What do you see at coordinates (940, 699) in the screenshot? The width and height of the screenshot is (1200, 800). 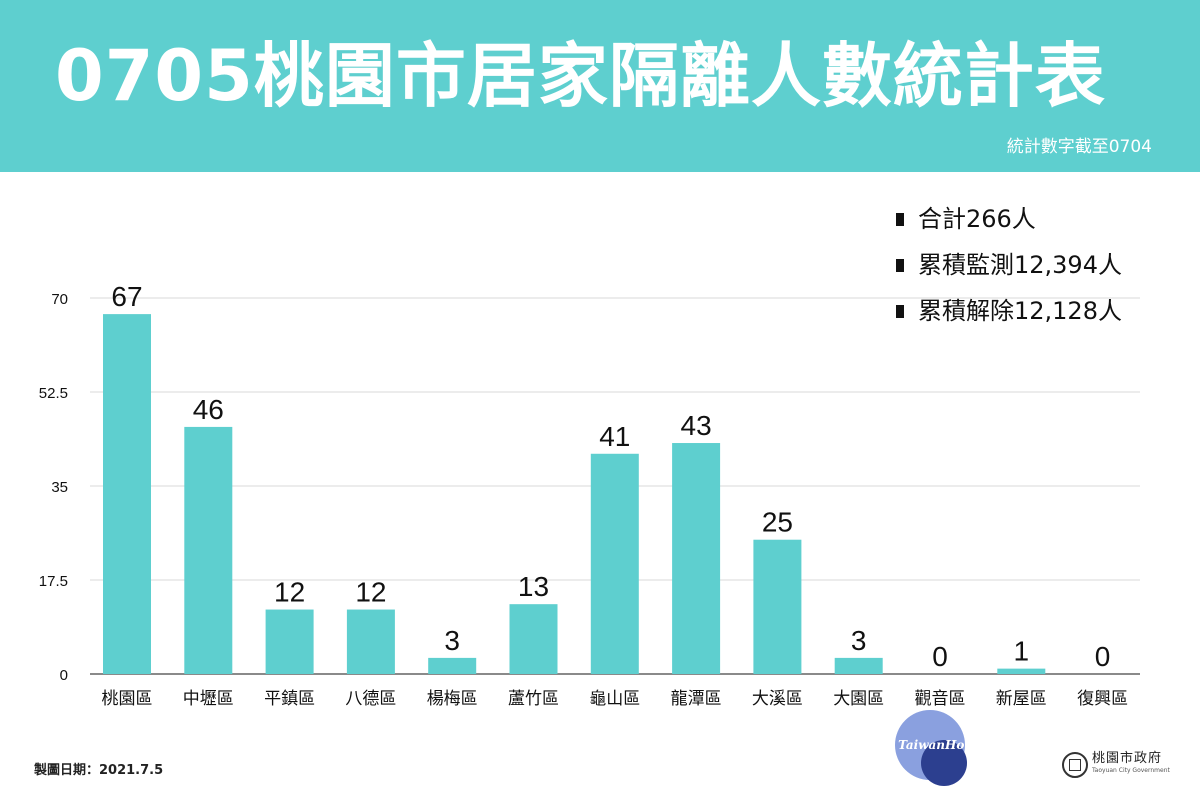 I see `x-tick-label: 觀音區` at bounding box center [940, 699].